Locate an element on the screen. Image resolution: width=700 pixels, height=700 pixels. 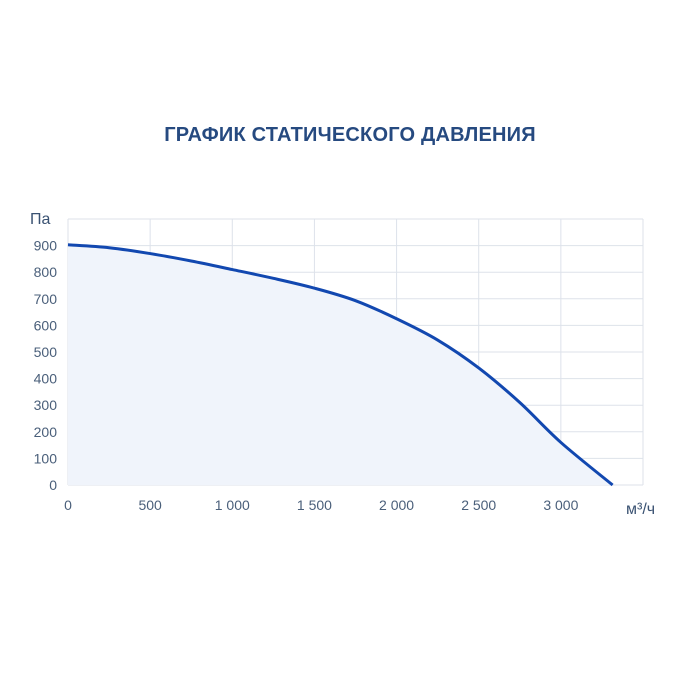
chart-title: ГРАФИК СТАТИЧЕСКОГО ДАВЛЕНИЯ is located at coordinates (350, 135).